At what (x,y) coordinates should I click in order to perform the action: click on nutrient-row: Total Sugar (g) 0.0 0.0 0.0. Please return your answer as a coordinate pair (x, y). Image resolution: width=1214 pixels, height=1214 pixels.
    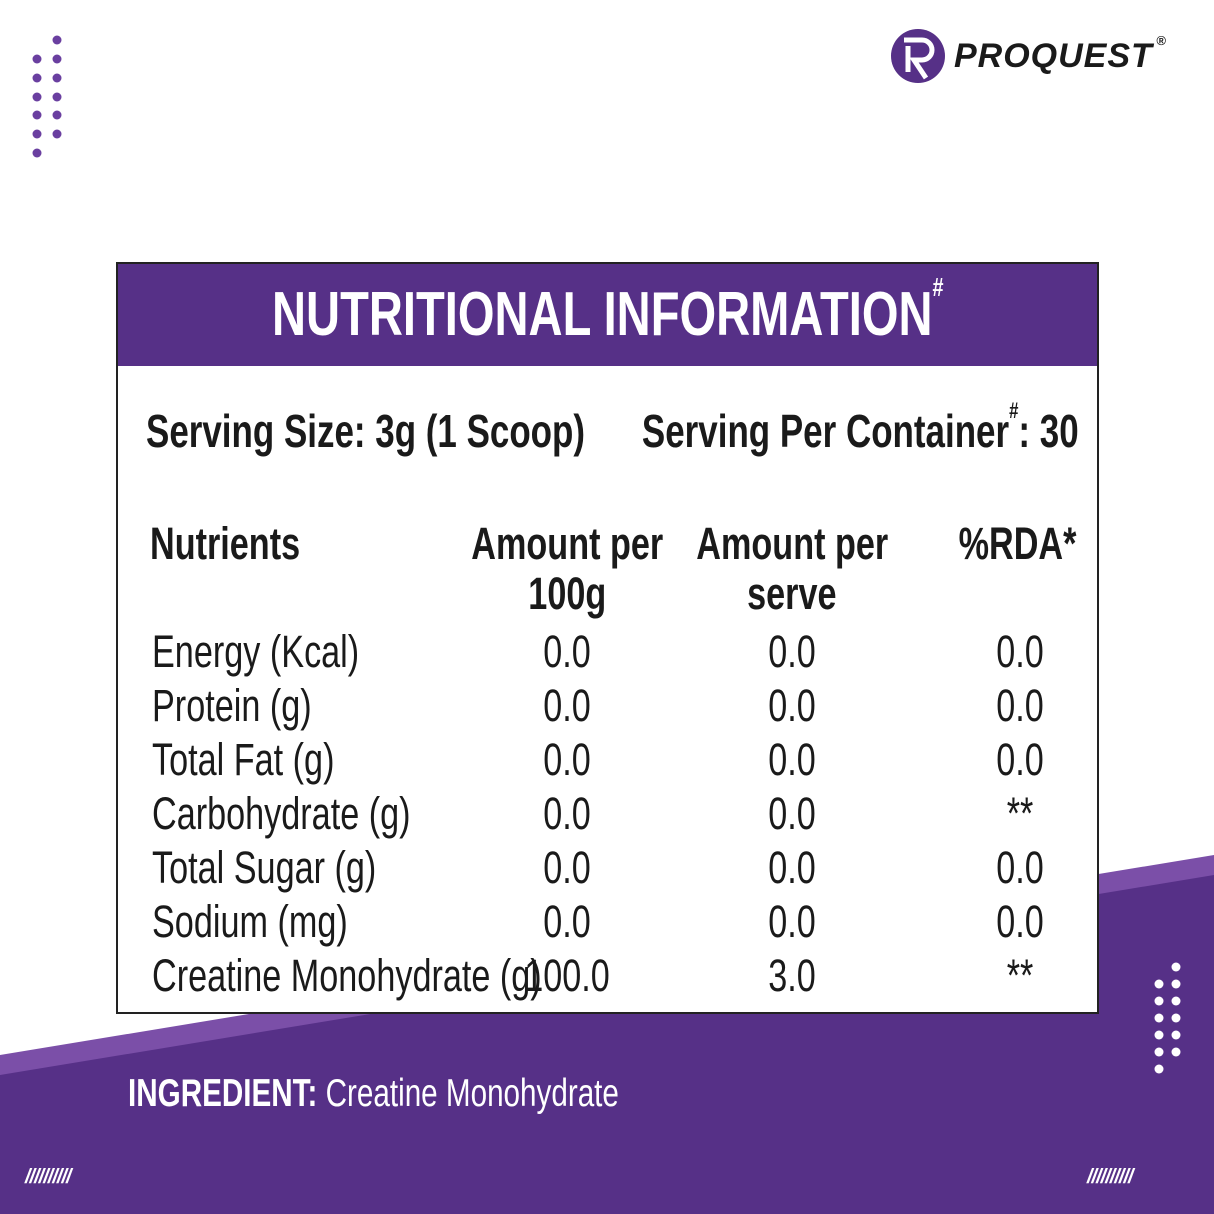
    Looking at the image, I should click on (607, 869).